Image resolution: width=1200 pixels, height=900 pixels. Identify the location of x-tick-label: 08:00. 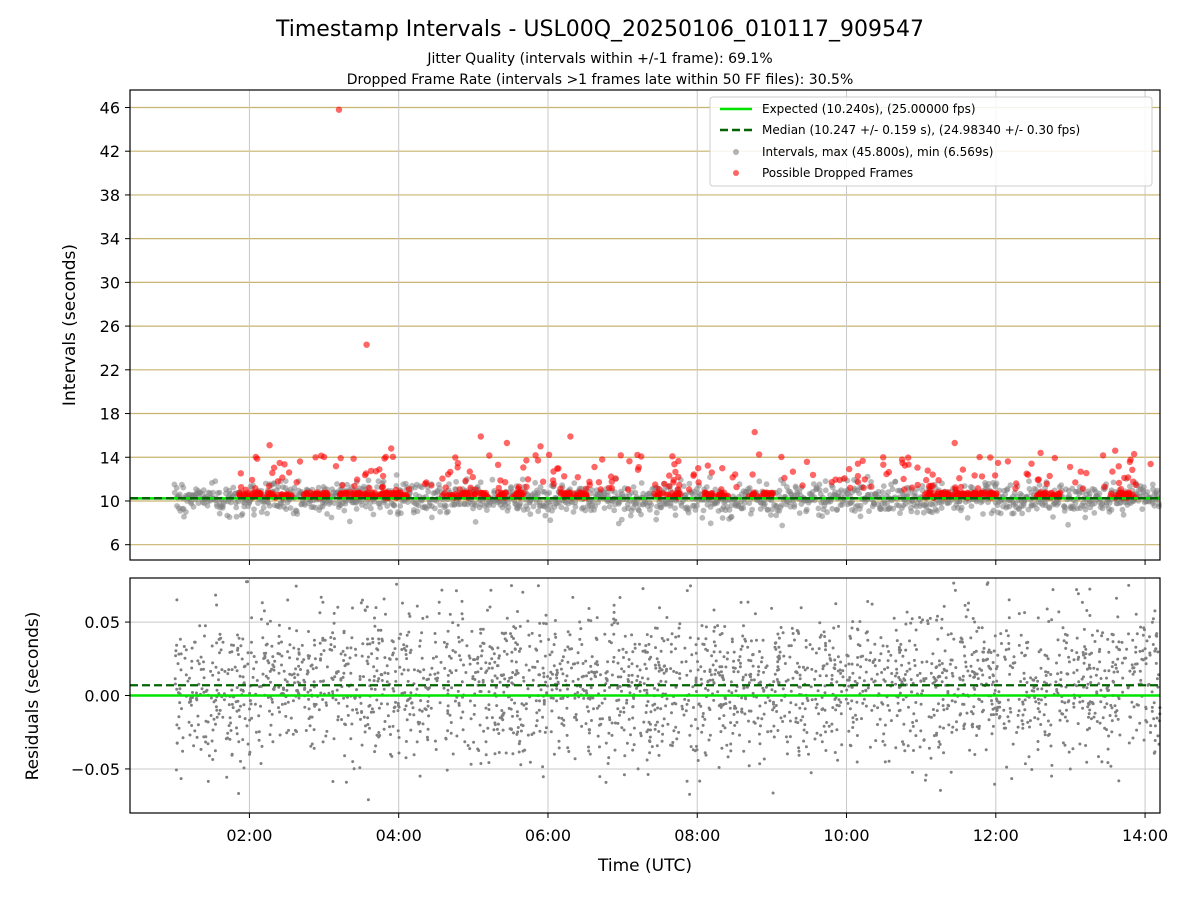
(697, 835).